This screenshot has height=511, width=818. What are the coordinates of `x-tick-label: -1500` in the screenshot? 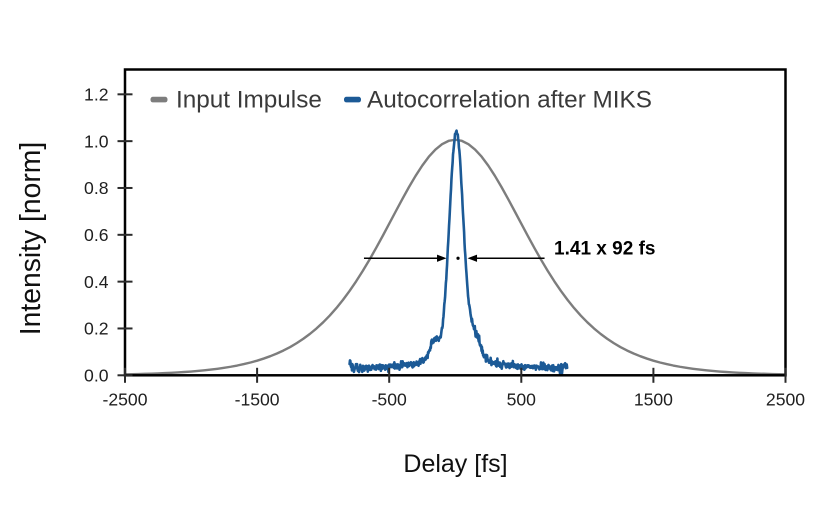 It's located at (257, 400).